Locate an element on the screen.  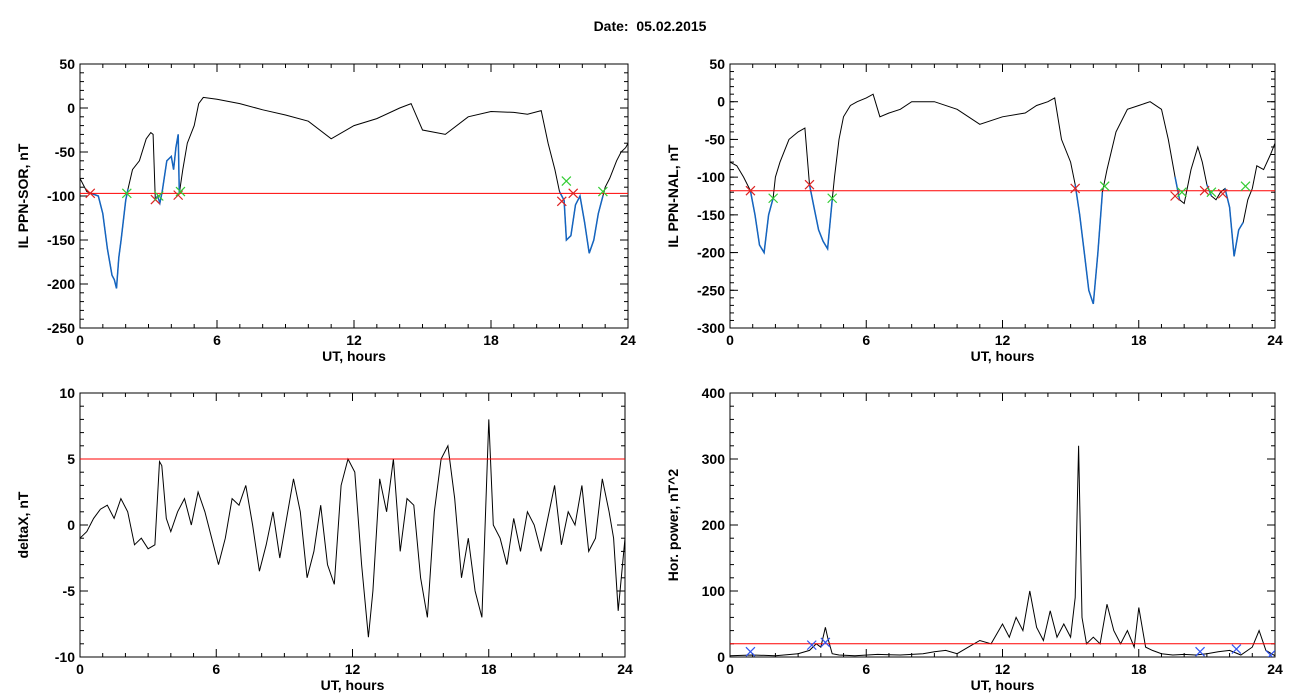
y-tick-label: 400 is located at coordinates (714, 393).